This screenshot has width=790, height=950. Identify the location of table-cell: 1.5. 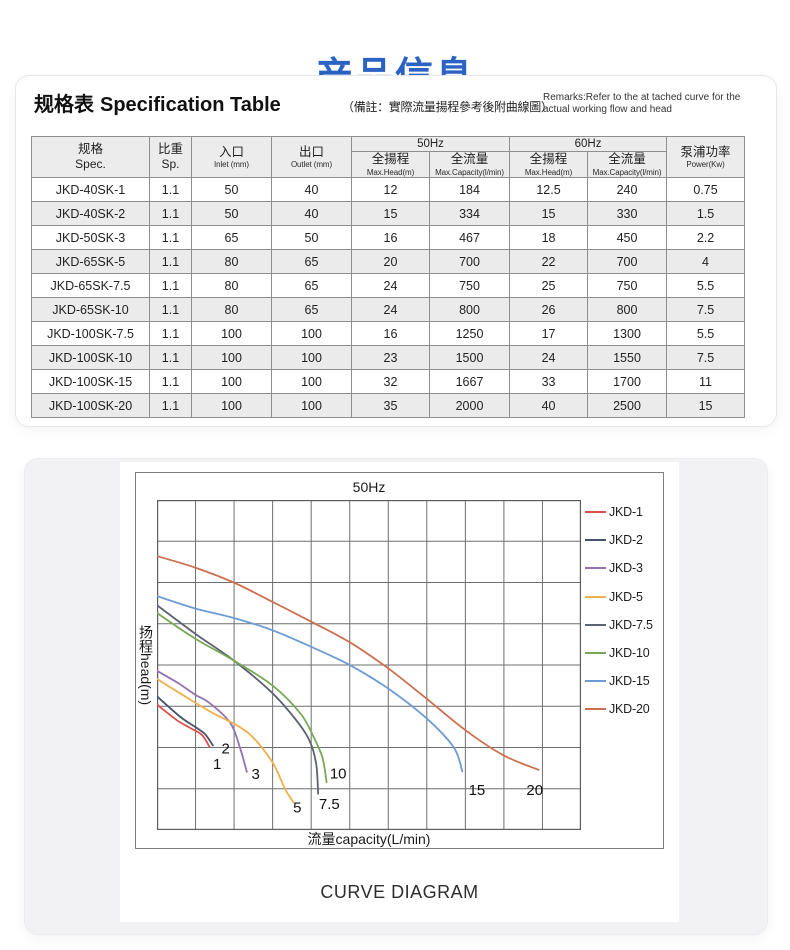
(706, 214).